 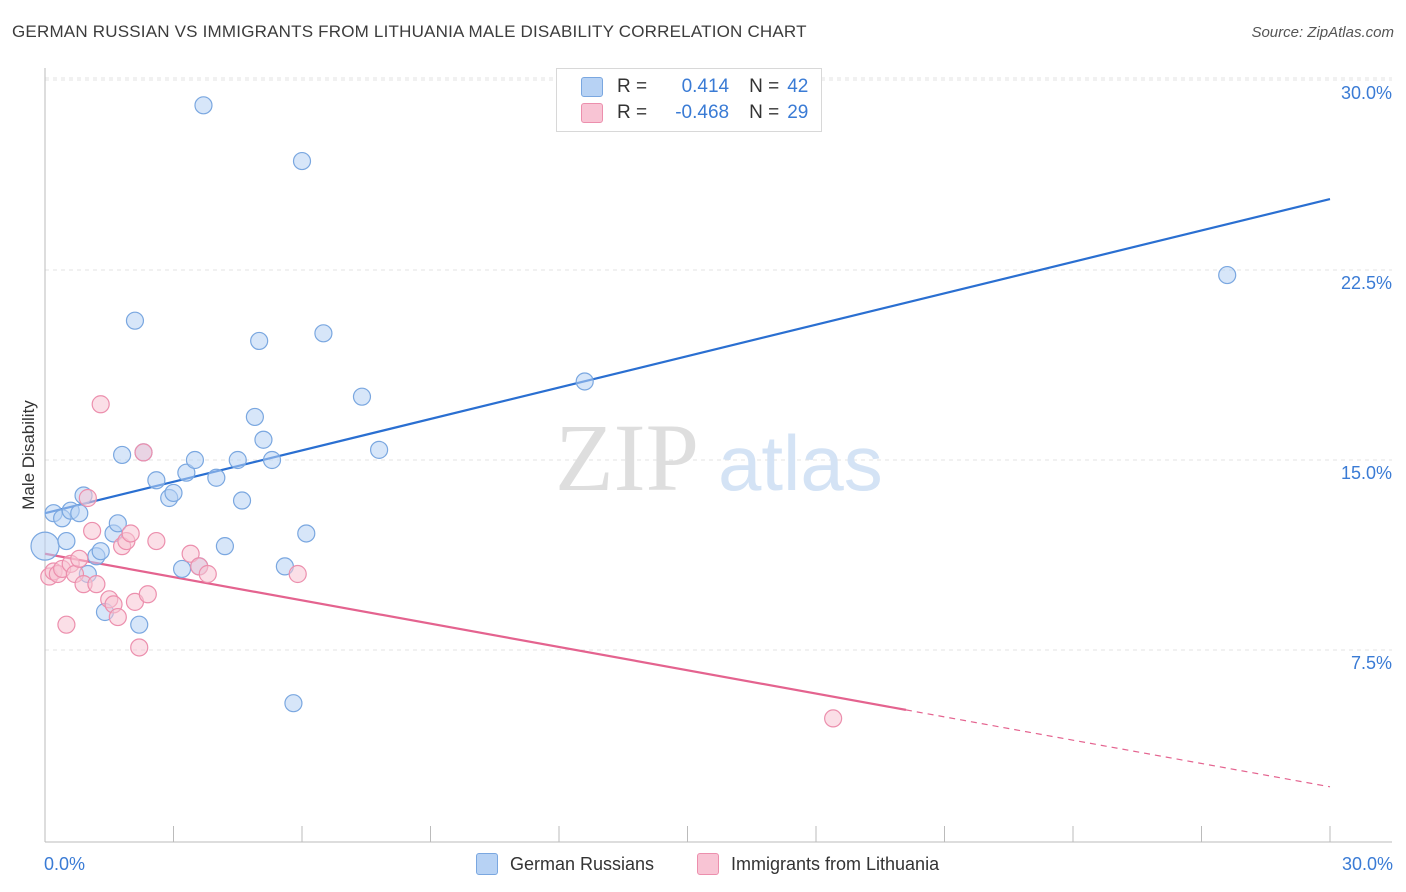 What do you see at coordinates (1366, 283) in the screenshot?
I see `y-tick-label: 22.5%` at bounding box center [1366, 283].